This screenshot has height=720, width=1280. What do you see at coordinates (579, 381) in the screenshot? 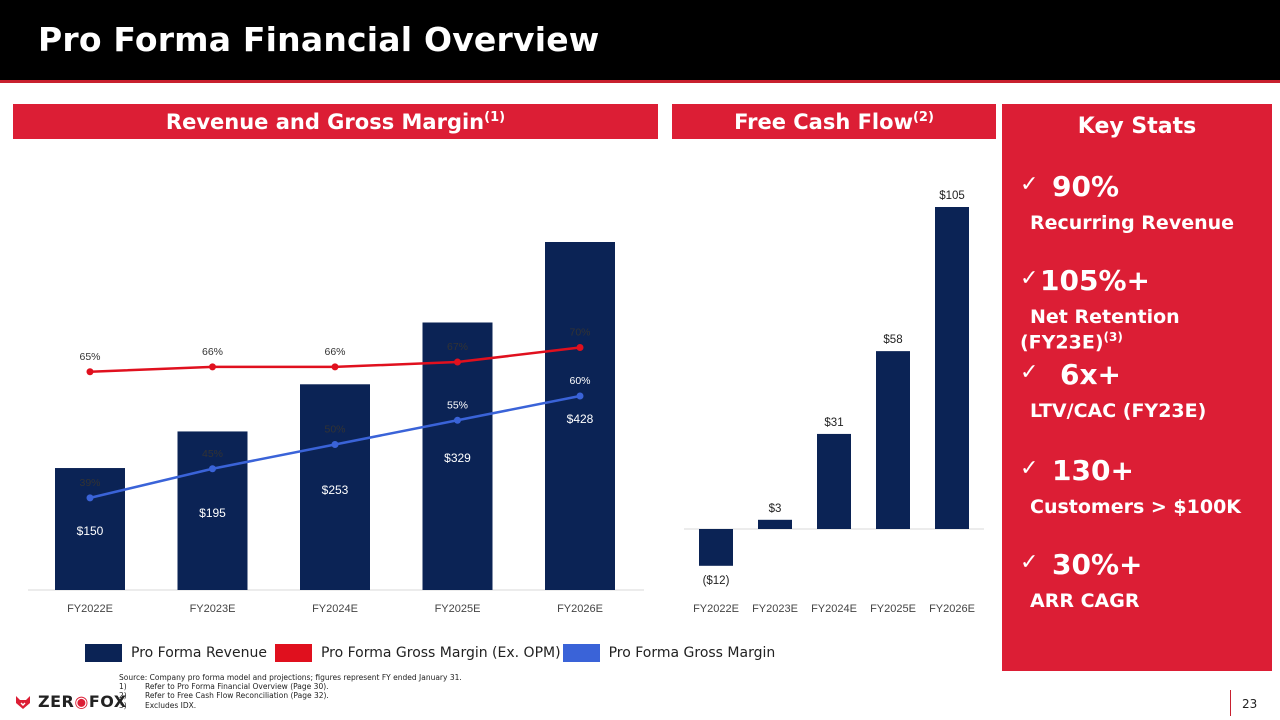
I see `gross-margin-label: 60%` at bounding box center [579, 381].